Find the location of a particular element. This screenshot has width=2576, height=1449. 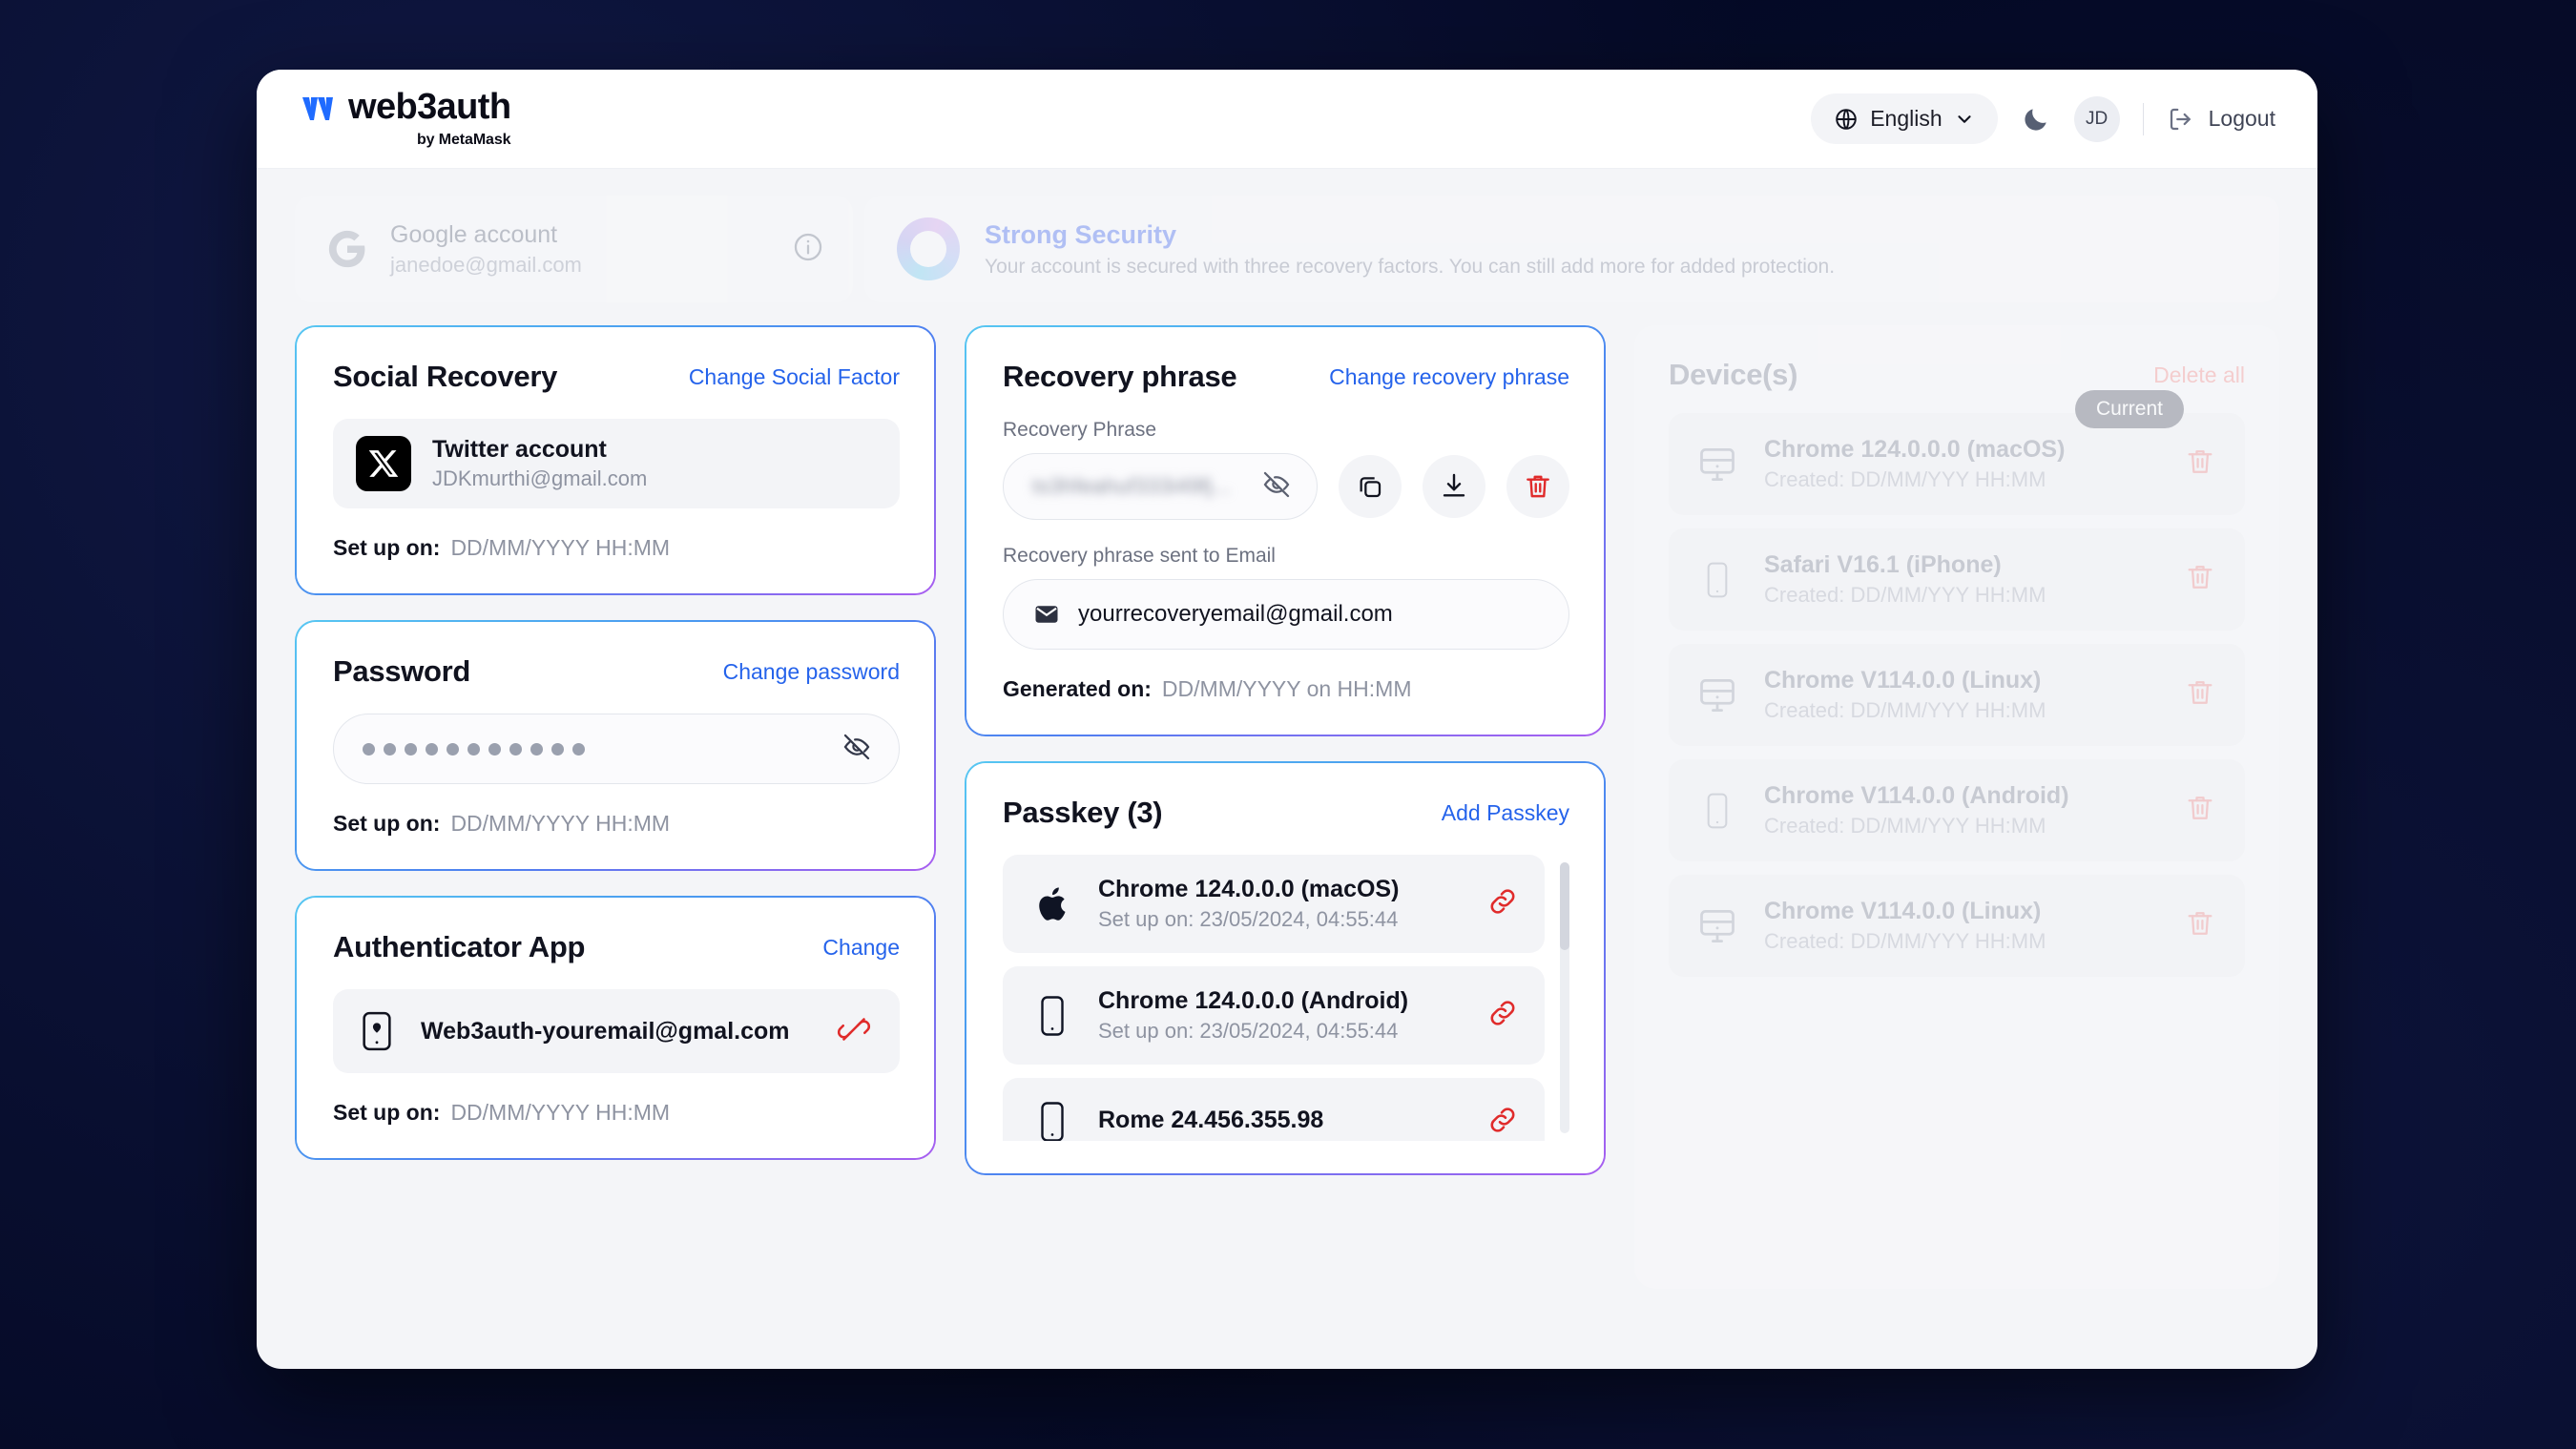

device-name: Safari V16.1 (iPhone) is located at coordinates (1883, 564).